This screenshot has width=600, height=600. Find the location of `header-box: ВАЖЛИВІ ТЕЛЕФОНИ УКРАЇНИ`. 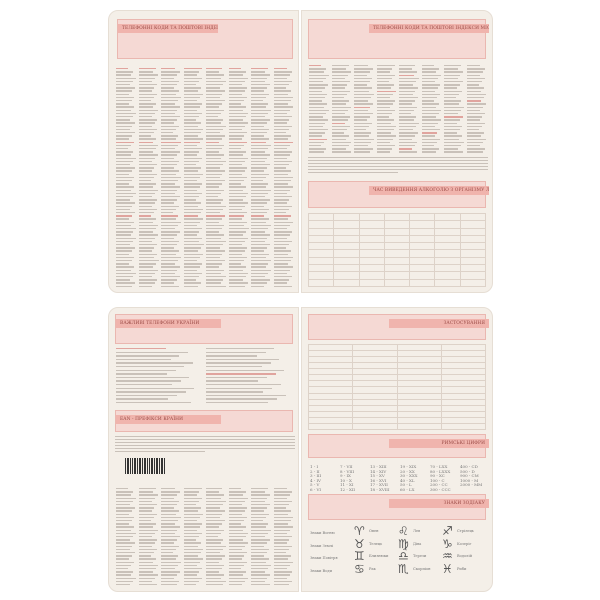

header-box: ВАЖЛИВІ ТЕЛЕФОНИ УКРАЇНИ is located at coordinates (204, 329).